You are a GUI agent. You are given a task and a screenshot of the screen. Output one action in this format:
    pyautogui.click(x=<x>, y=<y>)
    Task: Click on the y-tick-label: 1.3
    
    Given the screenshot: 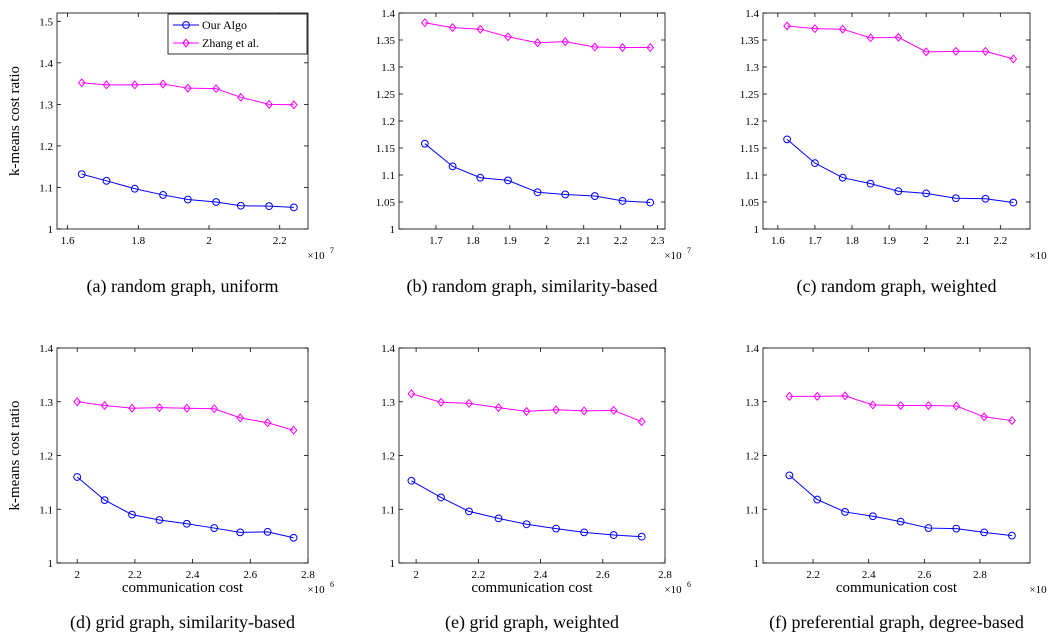 What is the action you would take?
    pyautogui.click(x=388, y=68)
    